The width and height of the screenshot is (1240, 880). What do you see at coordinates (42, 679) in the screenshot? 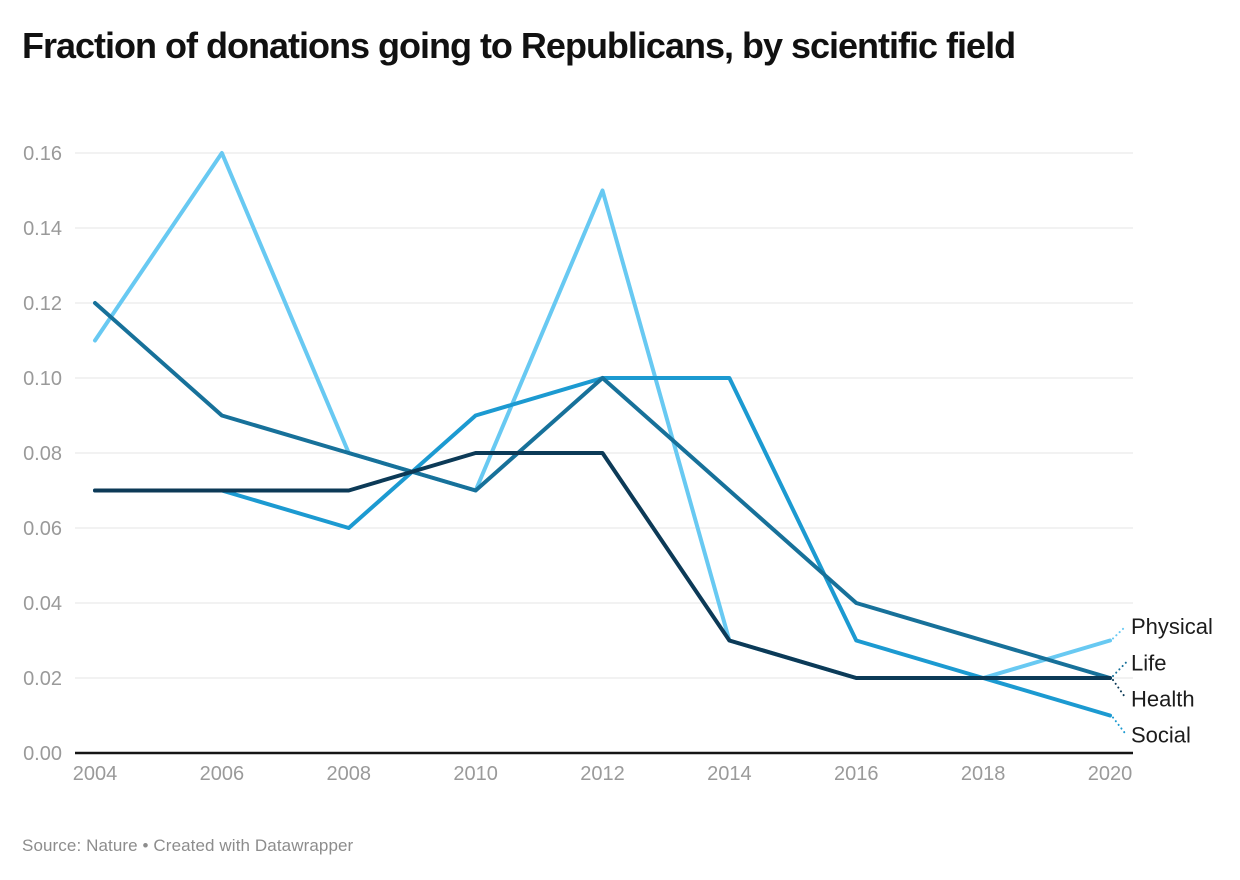
I see `y-axis-label: 0.02` at bounding box center [42, 679].